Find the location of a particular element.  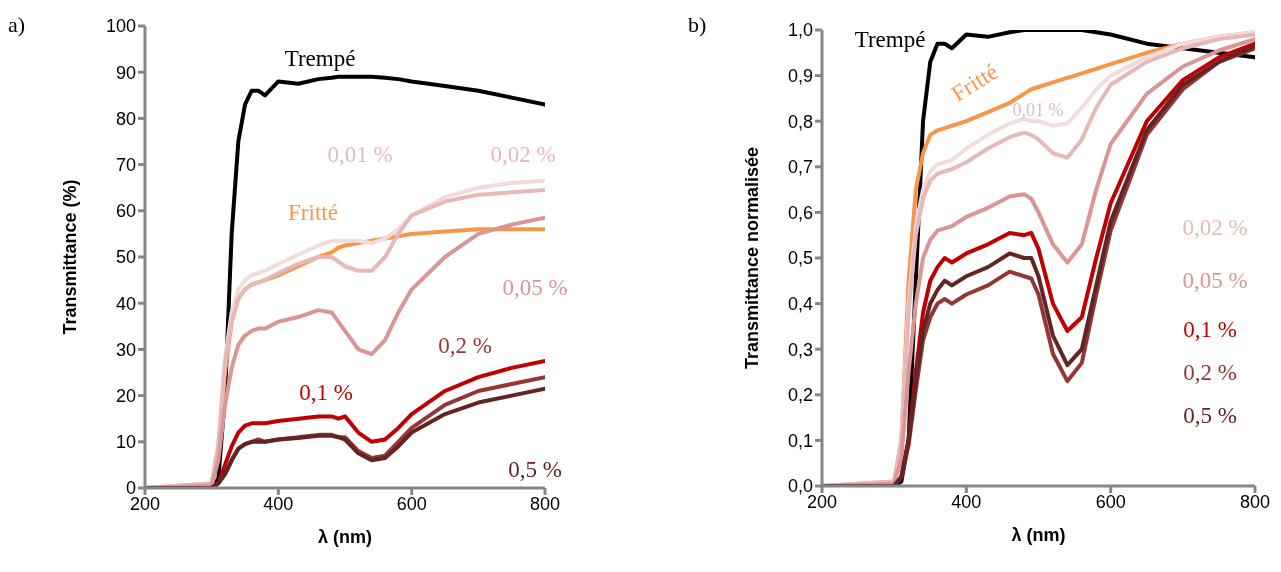

y-tick-label: 80 is located at coordinates (125, 118).